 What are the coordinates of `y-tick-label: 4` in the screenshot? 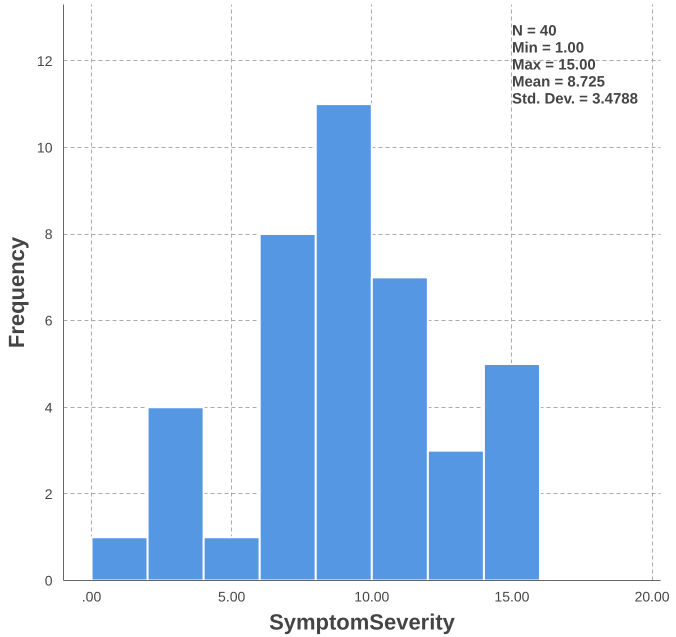 It's located at (48, 407).